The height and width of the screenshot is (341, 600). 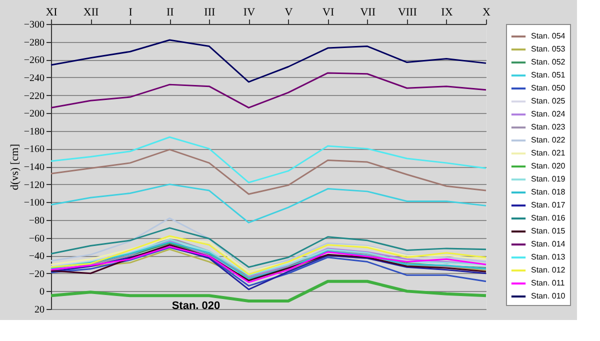 What do you see at coordinates (14, 167) in the screenshot?
I see `y-axis-title: d(vs) [cm]` at bounding box center [14, 167].